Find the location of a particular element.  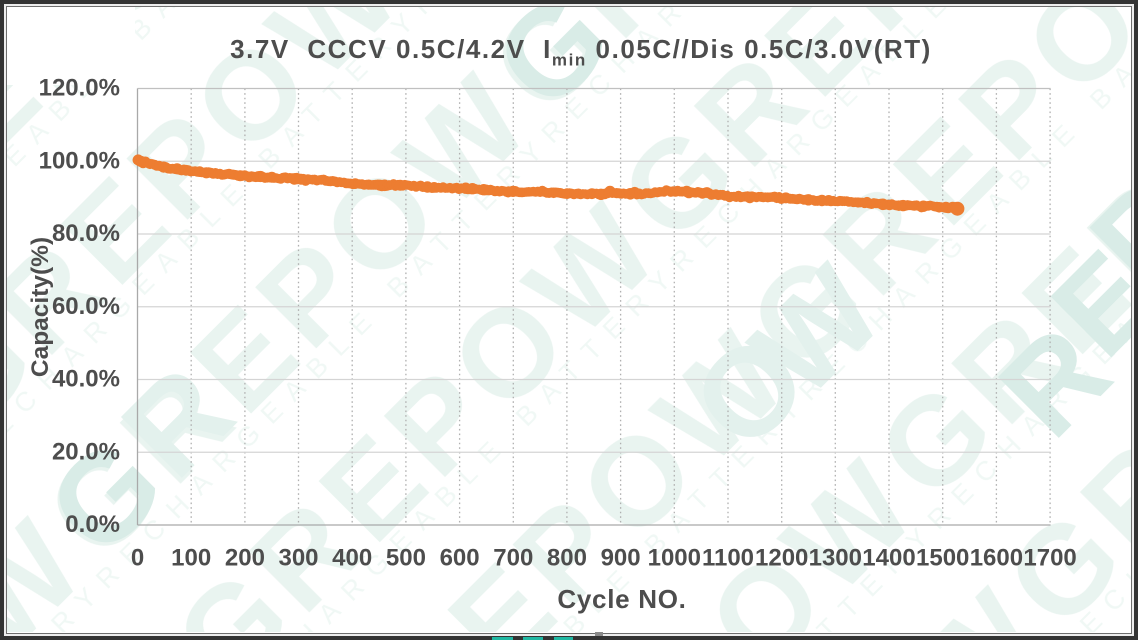

svg-text: 1200 is located at coordinates (781, 558).